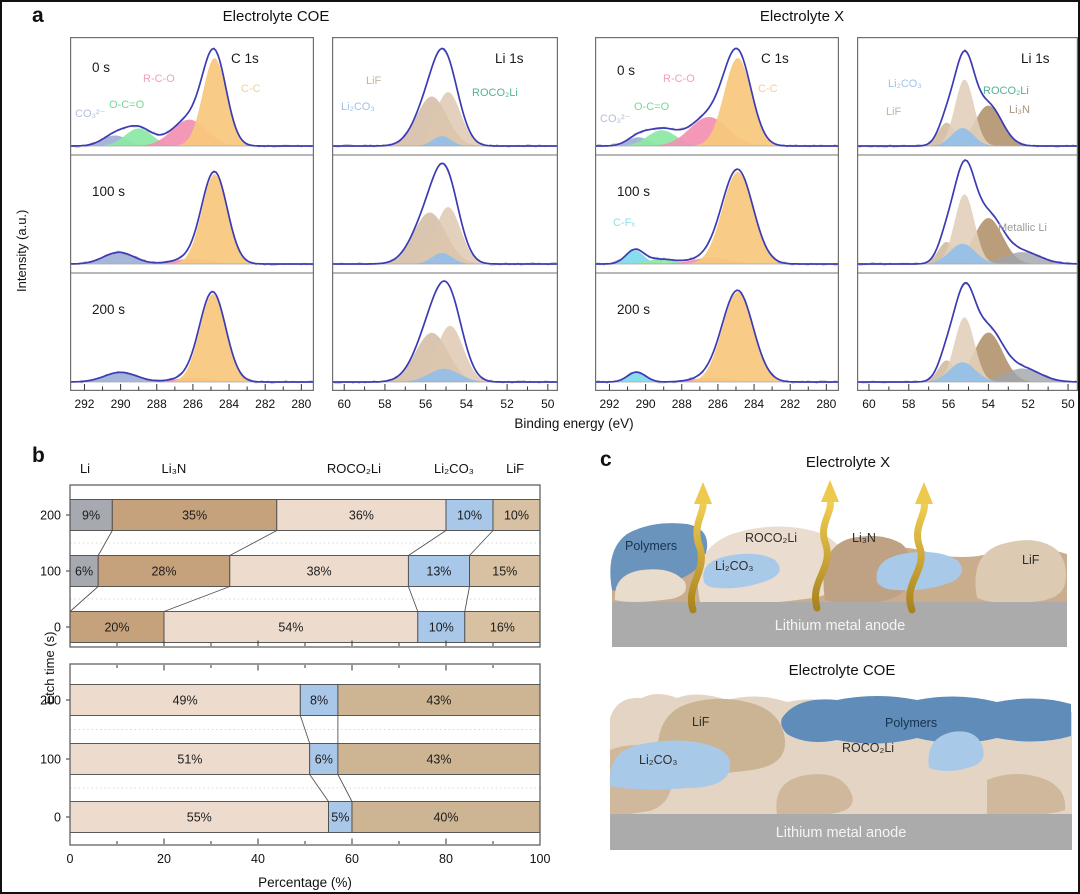 This screenshot has width=1080, height=894. What do you see at coordinates (199, 818) in the screenshot?
I see `bar-value: 55%` at bounding box center [199, 818].